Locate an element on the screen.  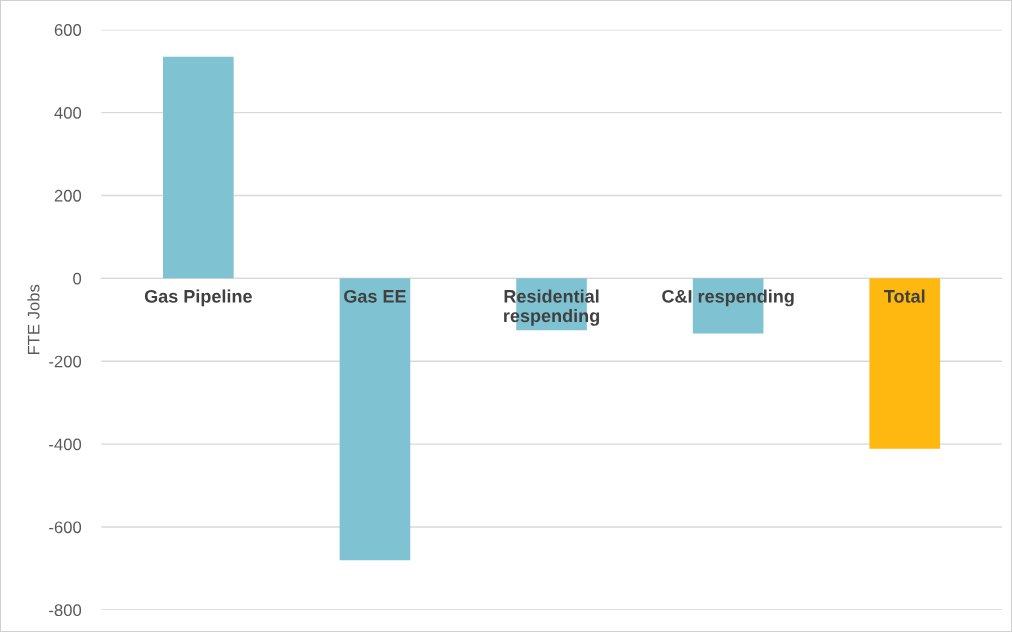
x-tick-label: Gas EE is located at coordinates (375, 296).